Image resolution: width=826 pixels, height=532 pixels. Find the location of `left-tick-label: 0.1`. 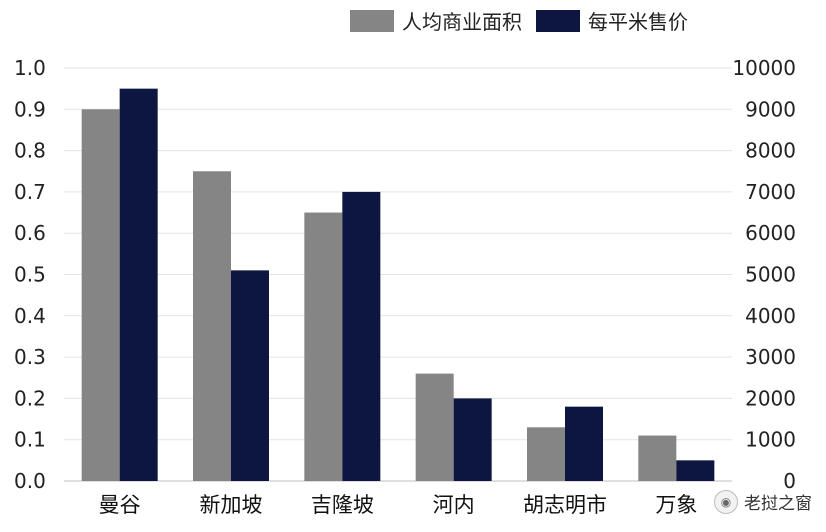

left-tick-label: 0.1 is located at coordinates (30, 440).